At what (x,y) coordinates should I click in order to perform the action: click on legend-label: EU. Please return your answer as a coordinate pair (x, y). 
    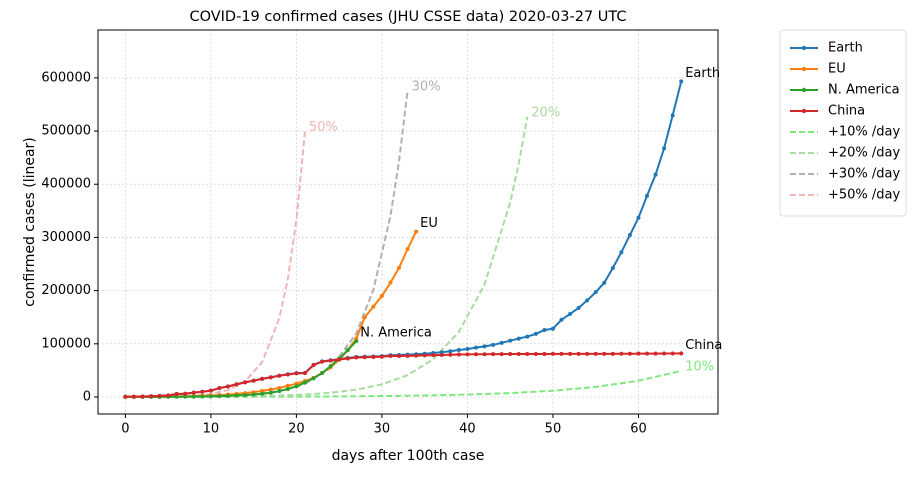
    Looking at the image, I should click on (837, 69).